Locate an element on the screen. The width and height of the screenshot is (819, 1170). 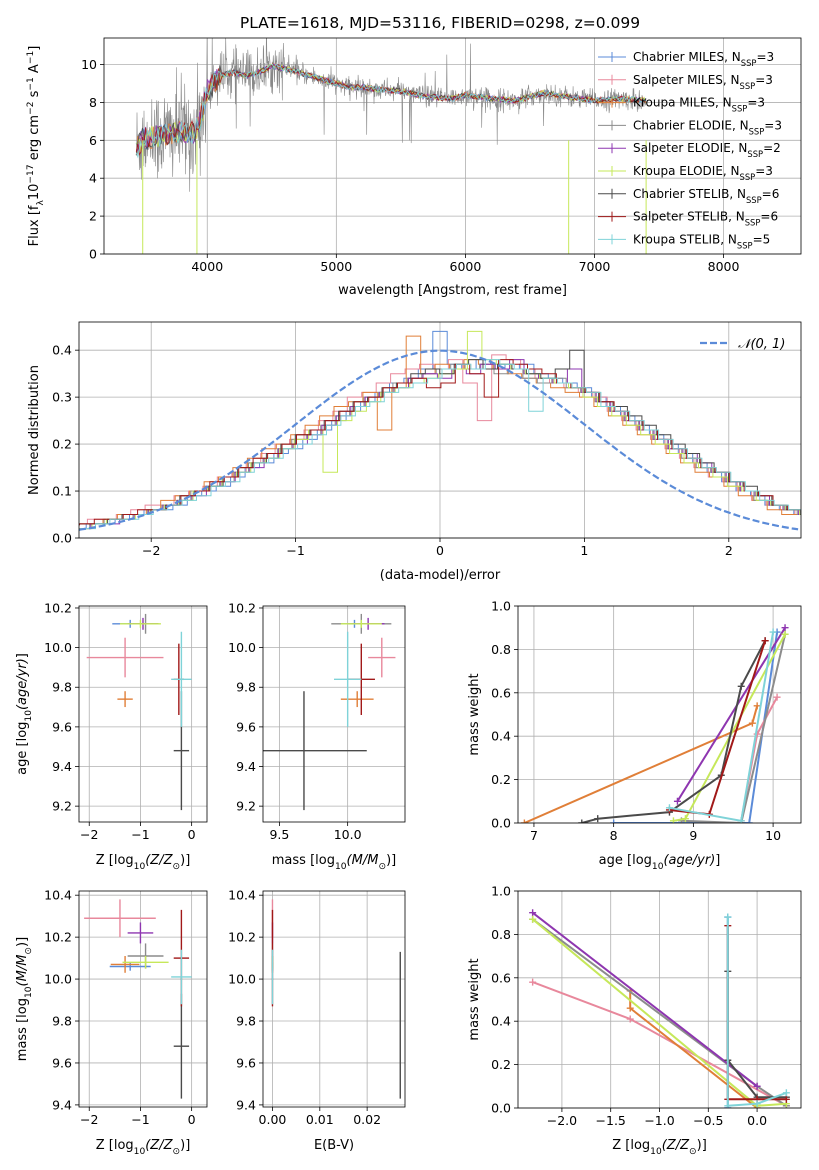
y-tick-label: 8 is located at coordinates (93, 102).